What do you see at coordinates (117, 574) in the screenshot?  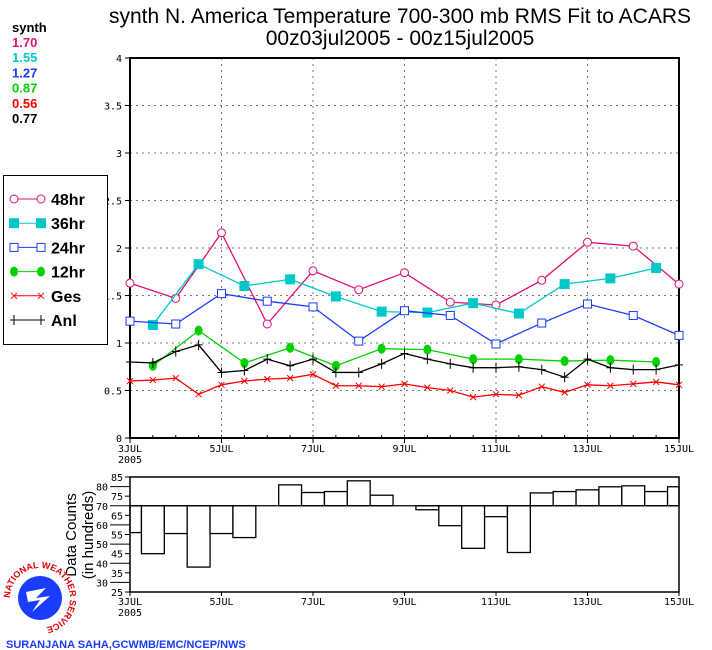 I see `y-tick-label: 35` at bounding box center [117, 574].